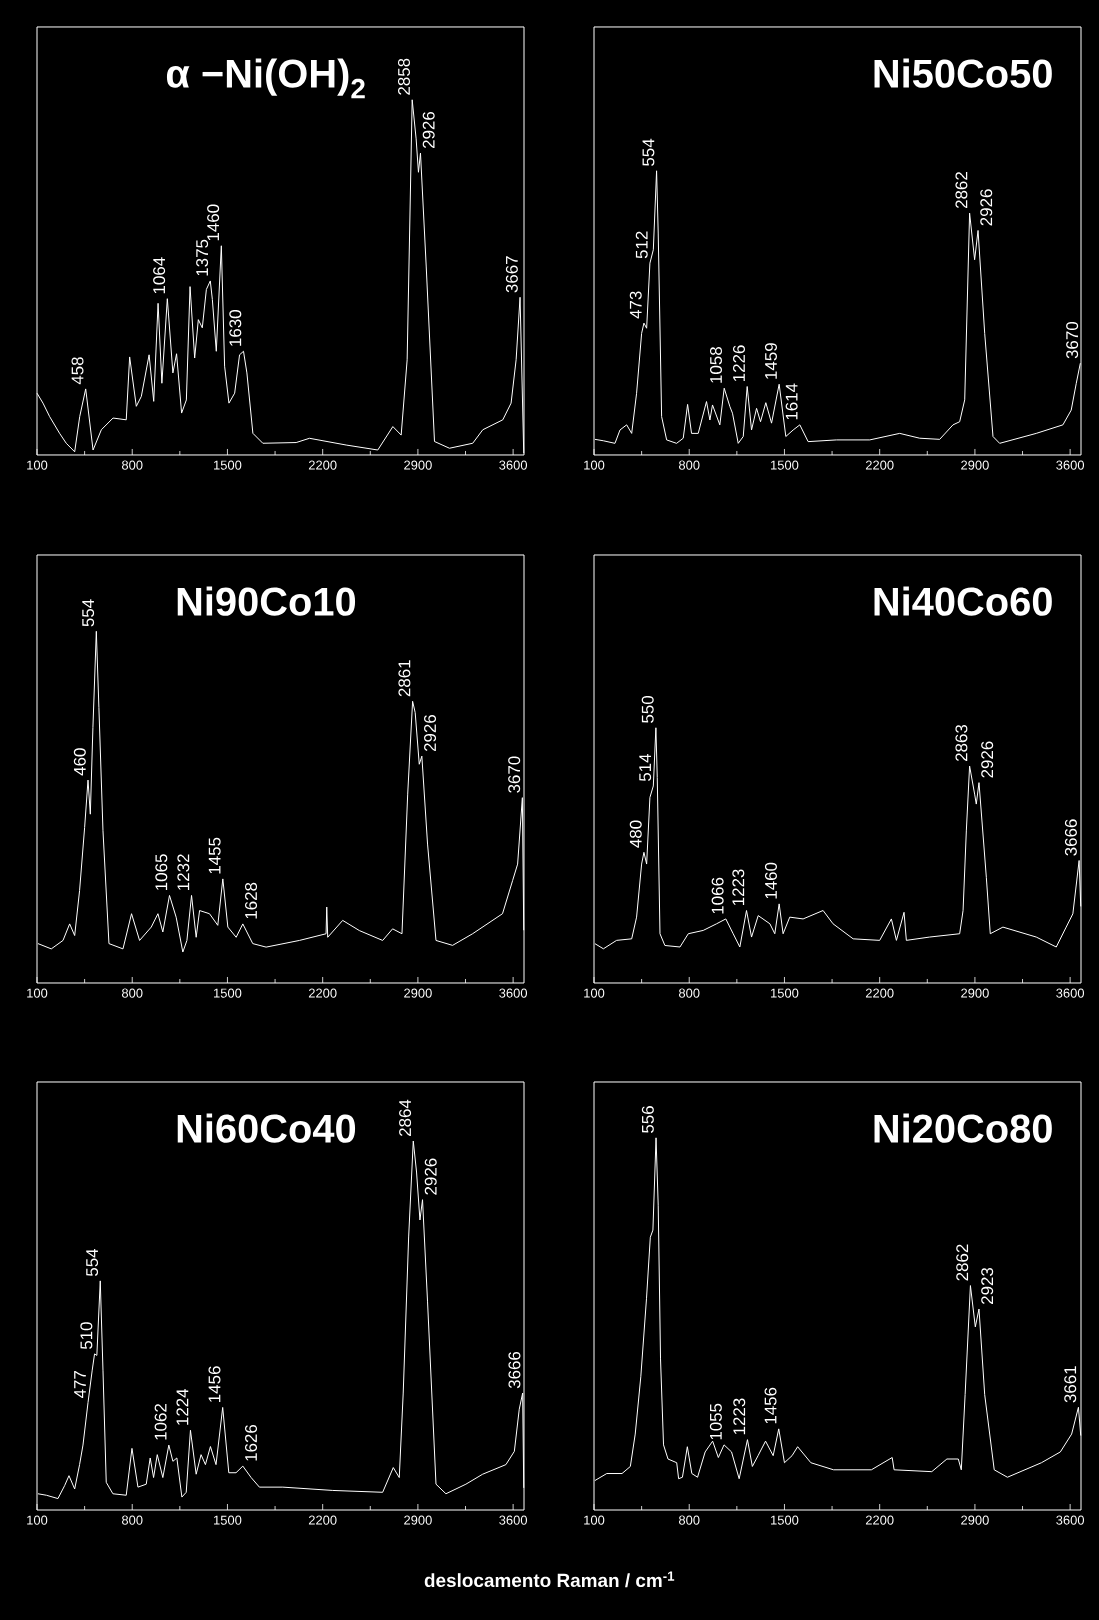 Image resolution: width=1099 pixels, height=1620 pixels. Describe the element at coordinates (214, 855) in the screenshot. I see `annotation: 1455` at that location.